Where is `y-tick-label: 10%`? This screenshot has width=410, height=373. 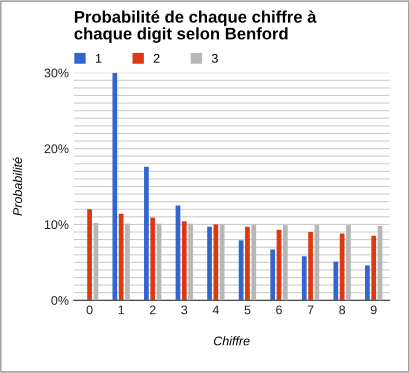 y-tick-label: 10% is located at coordinates (56, 225).